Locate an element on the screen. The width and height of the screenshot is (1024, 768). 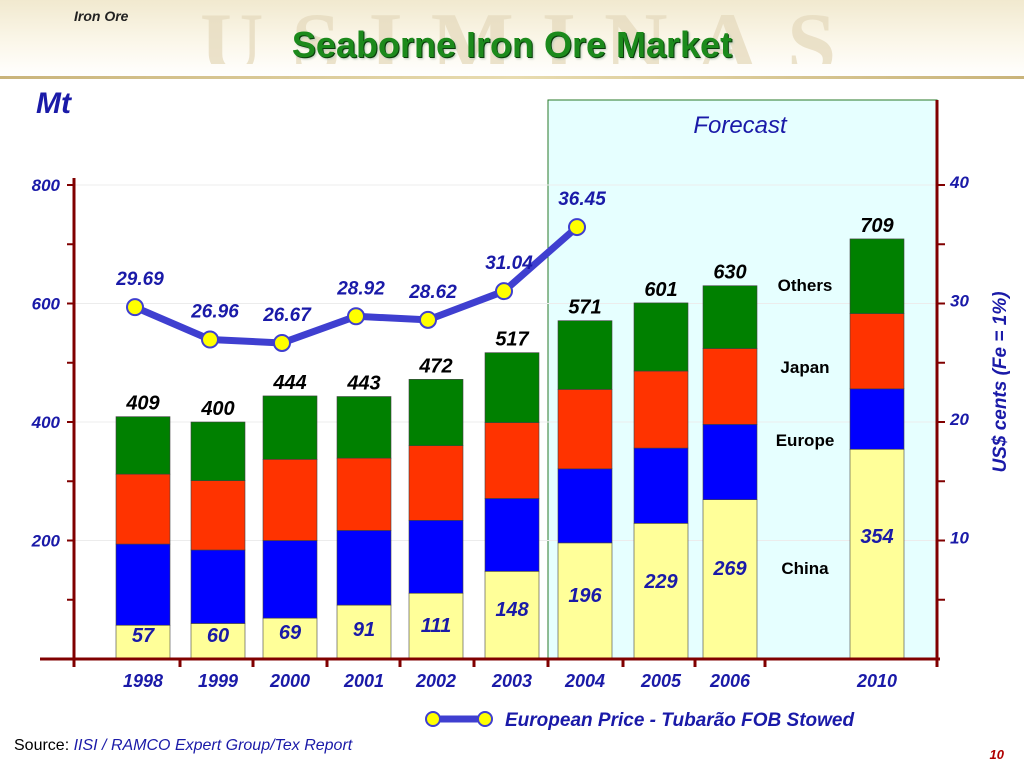
left-axis-title: Mt is located at coordinates (54, 103).